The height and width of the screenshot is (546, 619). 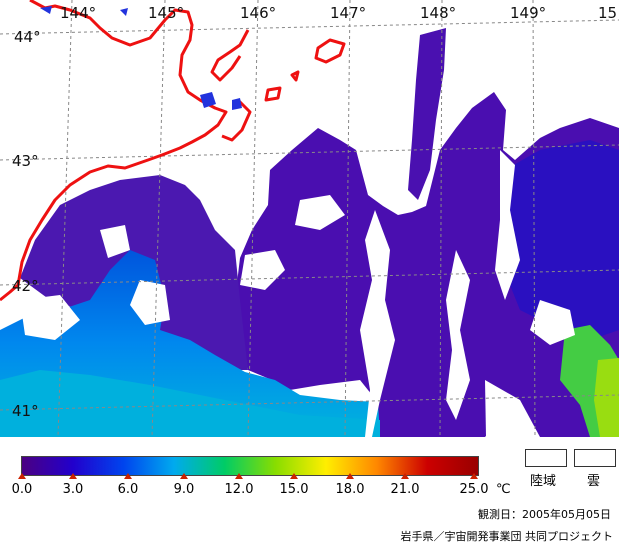 What do you see at coordinates (544, 514) in the screenshot?
I see `observation-date: 観測日：2005年05月05日` at bounding box center [544, 514].